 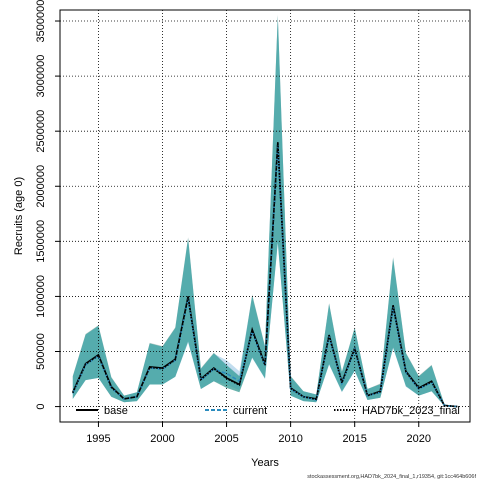 I want to click on x-tick-label: 1995, so click(x=98, y=439).